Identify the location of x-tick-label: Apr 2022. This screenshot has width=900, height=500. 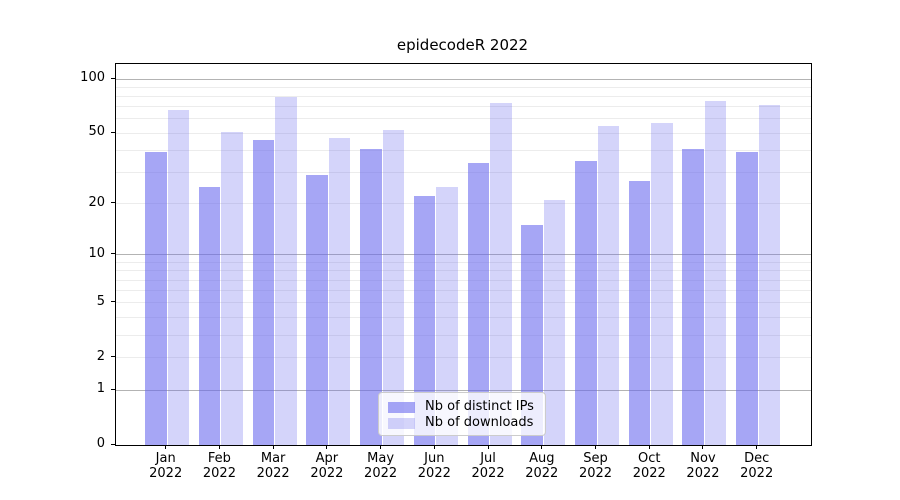
(327, 466).